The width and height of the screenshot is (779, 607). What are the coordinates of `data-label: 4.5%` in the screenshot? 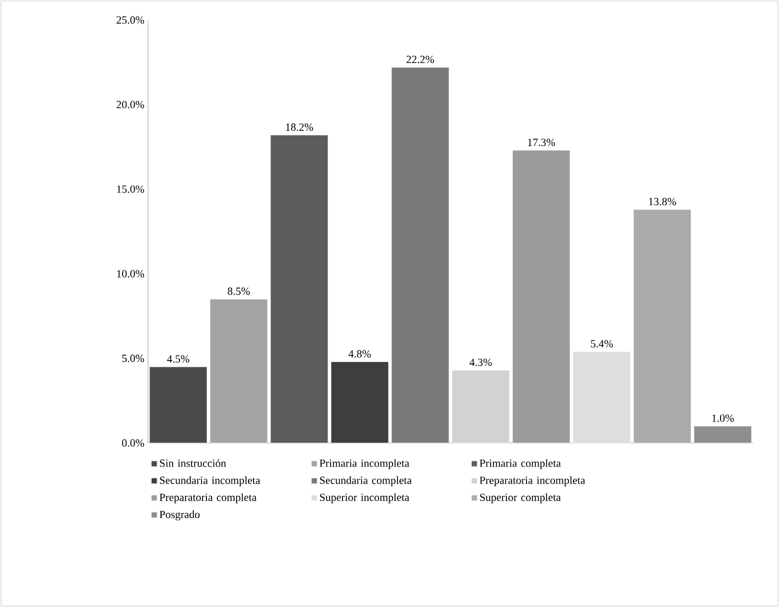 It's located at (178, 359).